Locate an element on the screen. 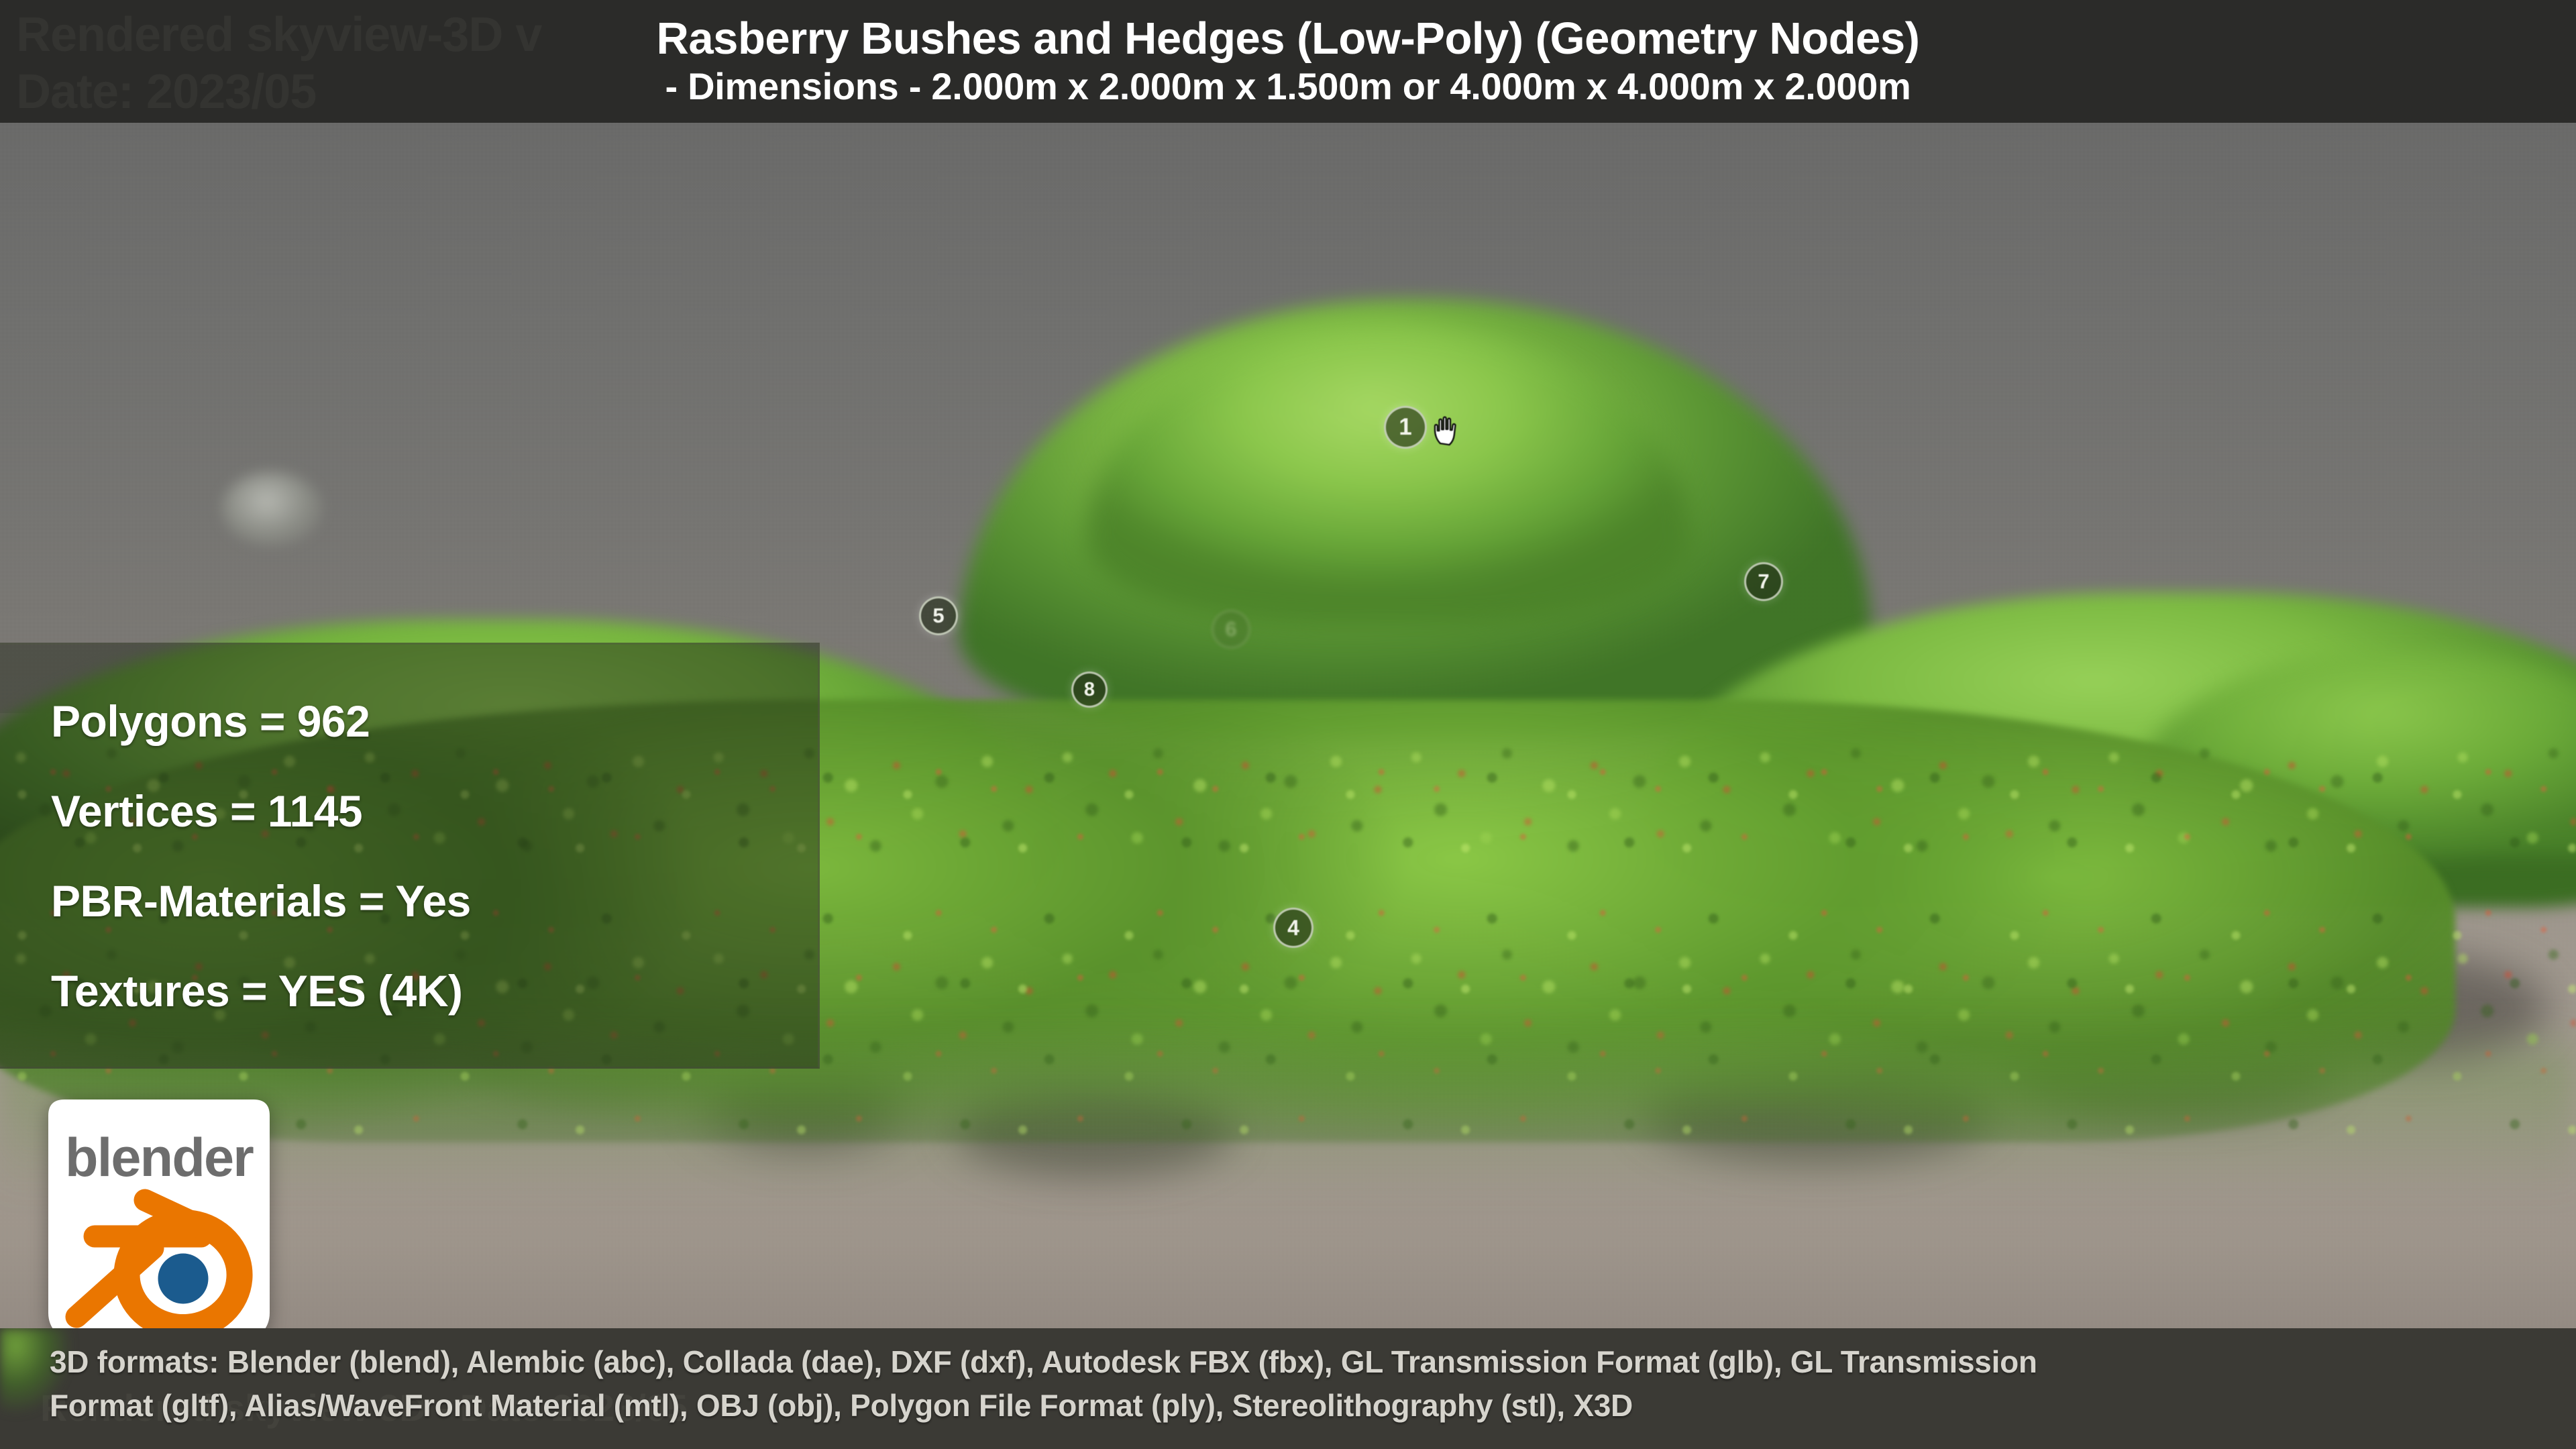  footer-leaf-sliver is located at coordinates (40, 1371).